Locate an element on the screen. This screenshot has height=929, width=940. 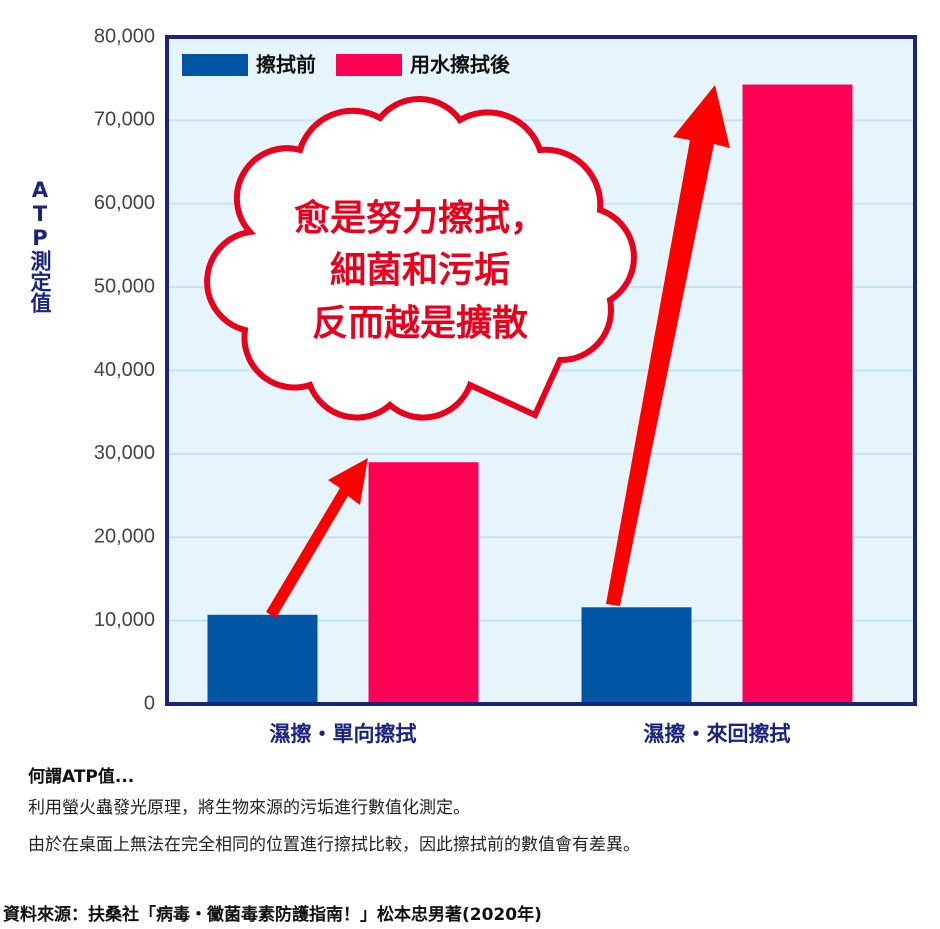
y-axis-label: ATP測定值 is located at coordinates (40, 246).